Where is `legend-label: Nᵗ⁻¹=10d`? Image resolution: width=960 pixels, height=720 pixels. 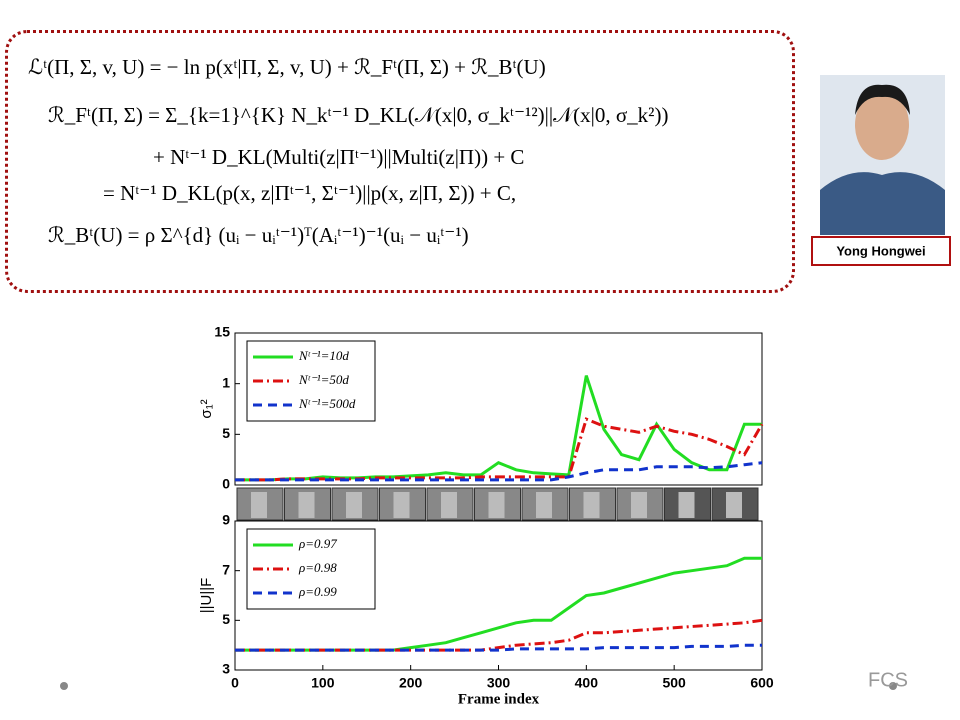
legend-label: Nᵗ⁻¹=10d is located at coordinates (323, 355).